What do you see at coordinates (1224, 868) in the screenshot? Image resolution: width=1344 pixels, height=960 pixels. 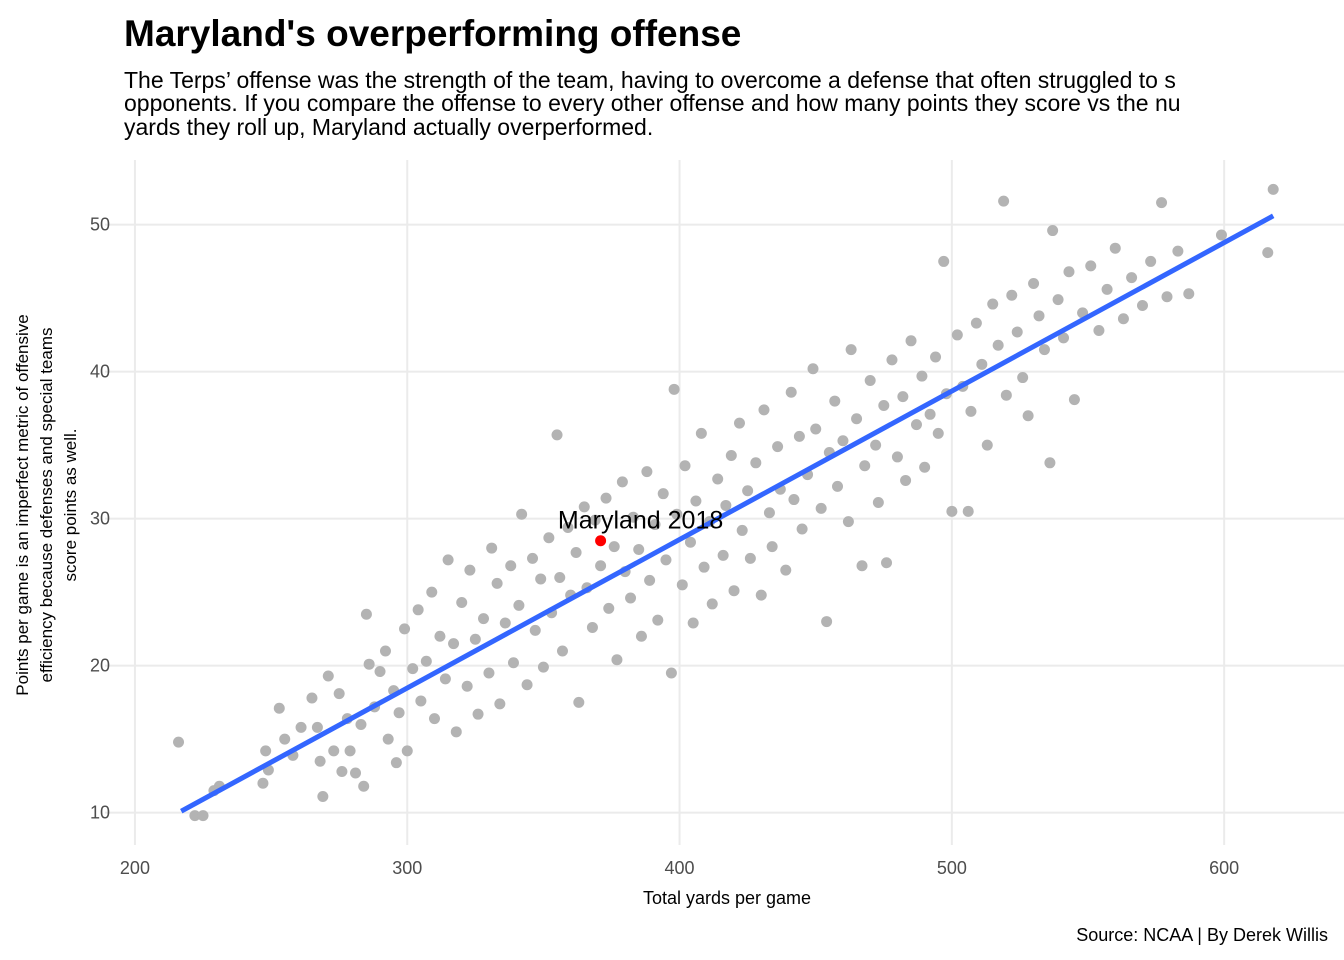 I see `x-tick-label: 600` at bounding box center [1224, 868].